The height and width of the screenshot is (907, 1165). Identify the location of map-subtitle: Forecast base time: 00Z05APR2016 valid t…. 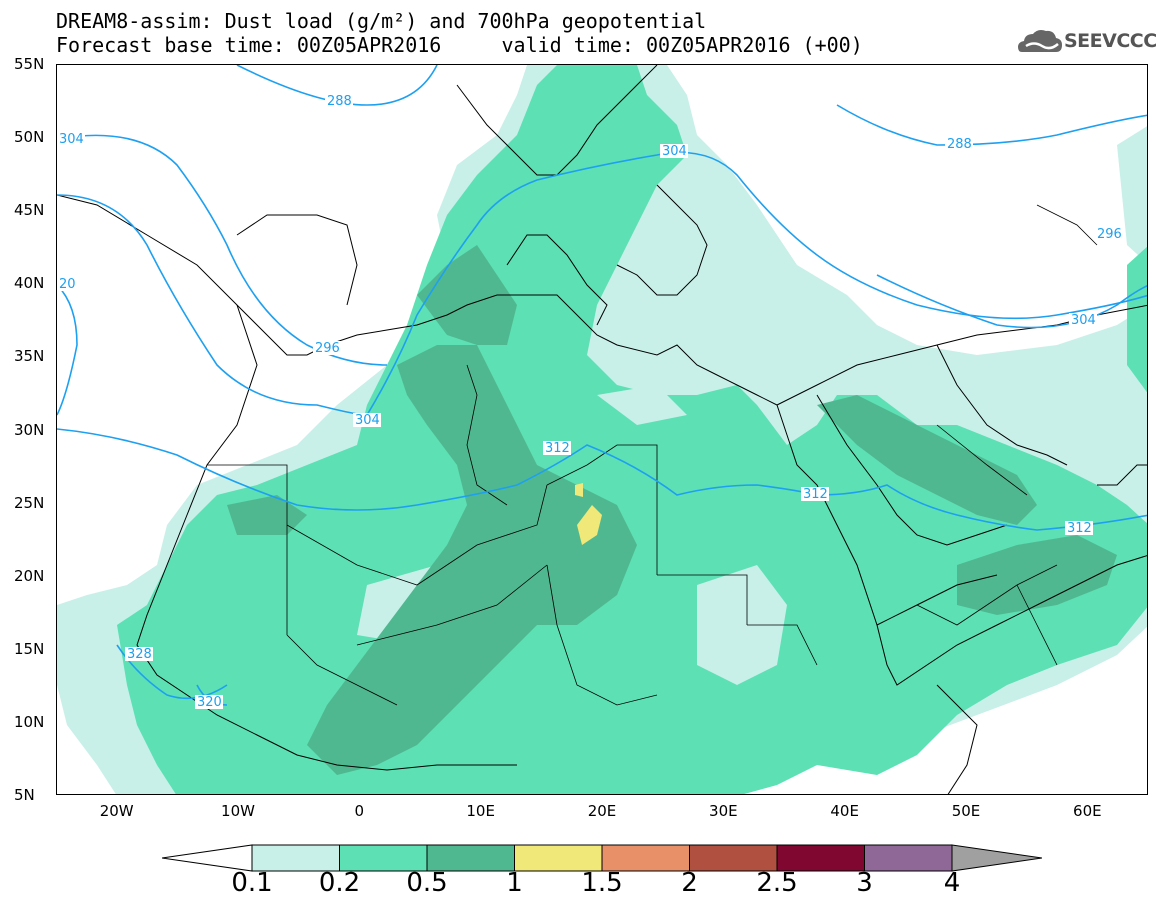
(459, 45).